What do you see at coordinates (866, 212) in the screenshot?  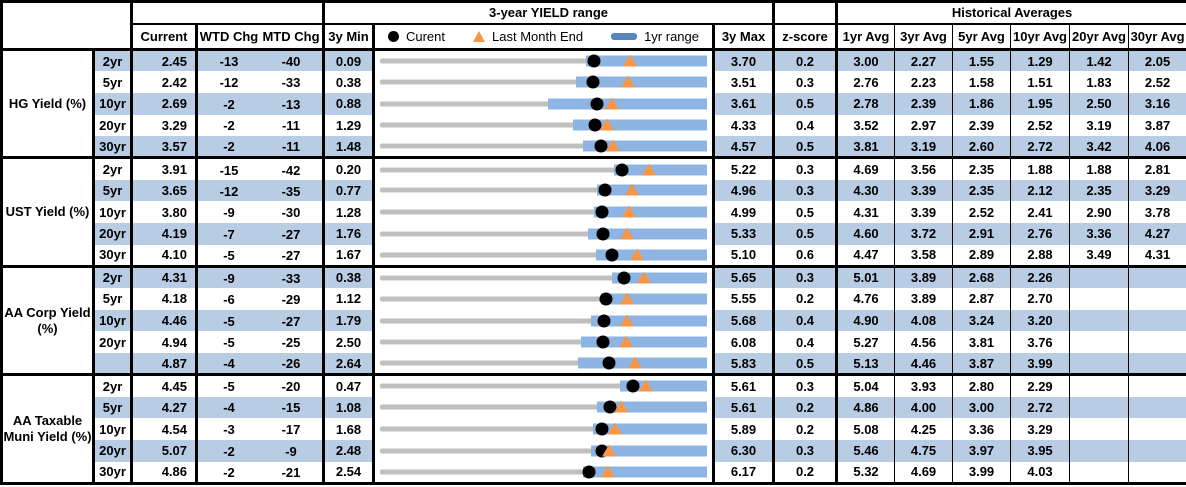 I see `cell-avg-1yr-avg: 4.31` at bounding box center [866, 212].